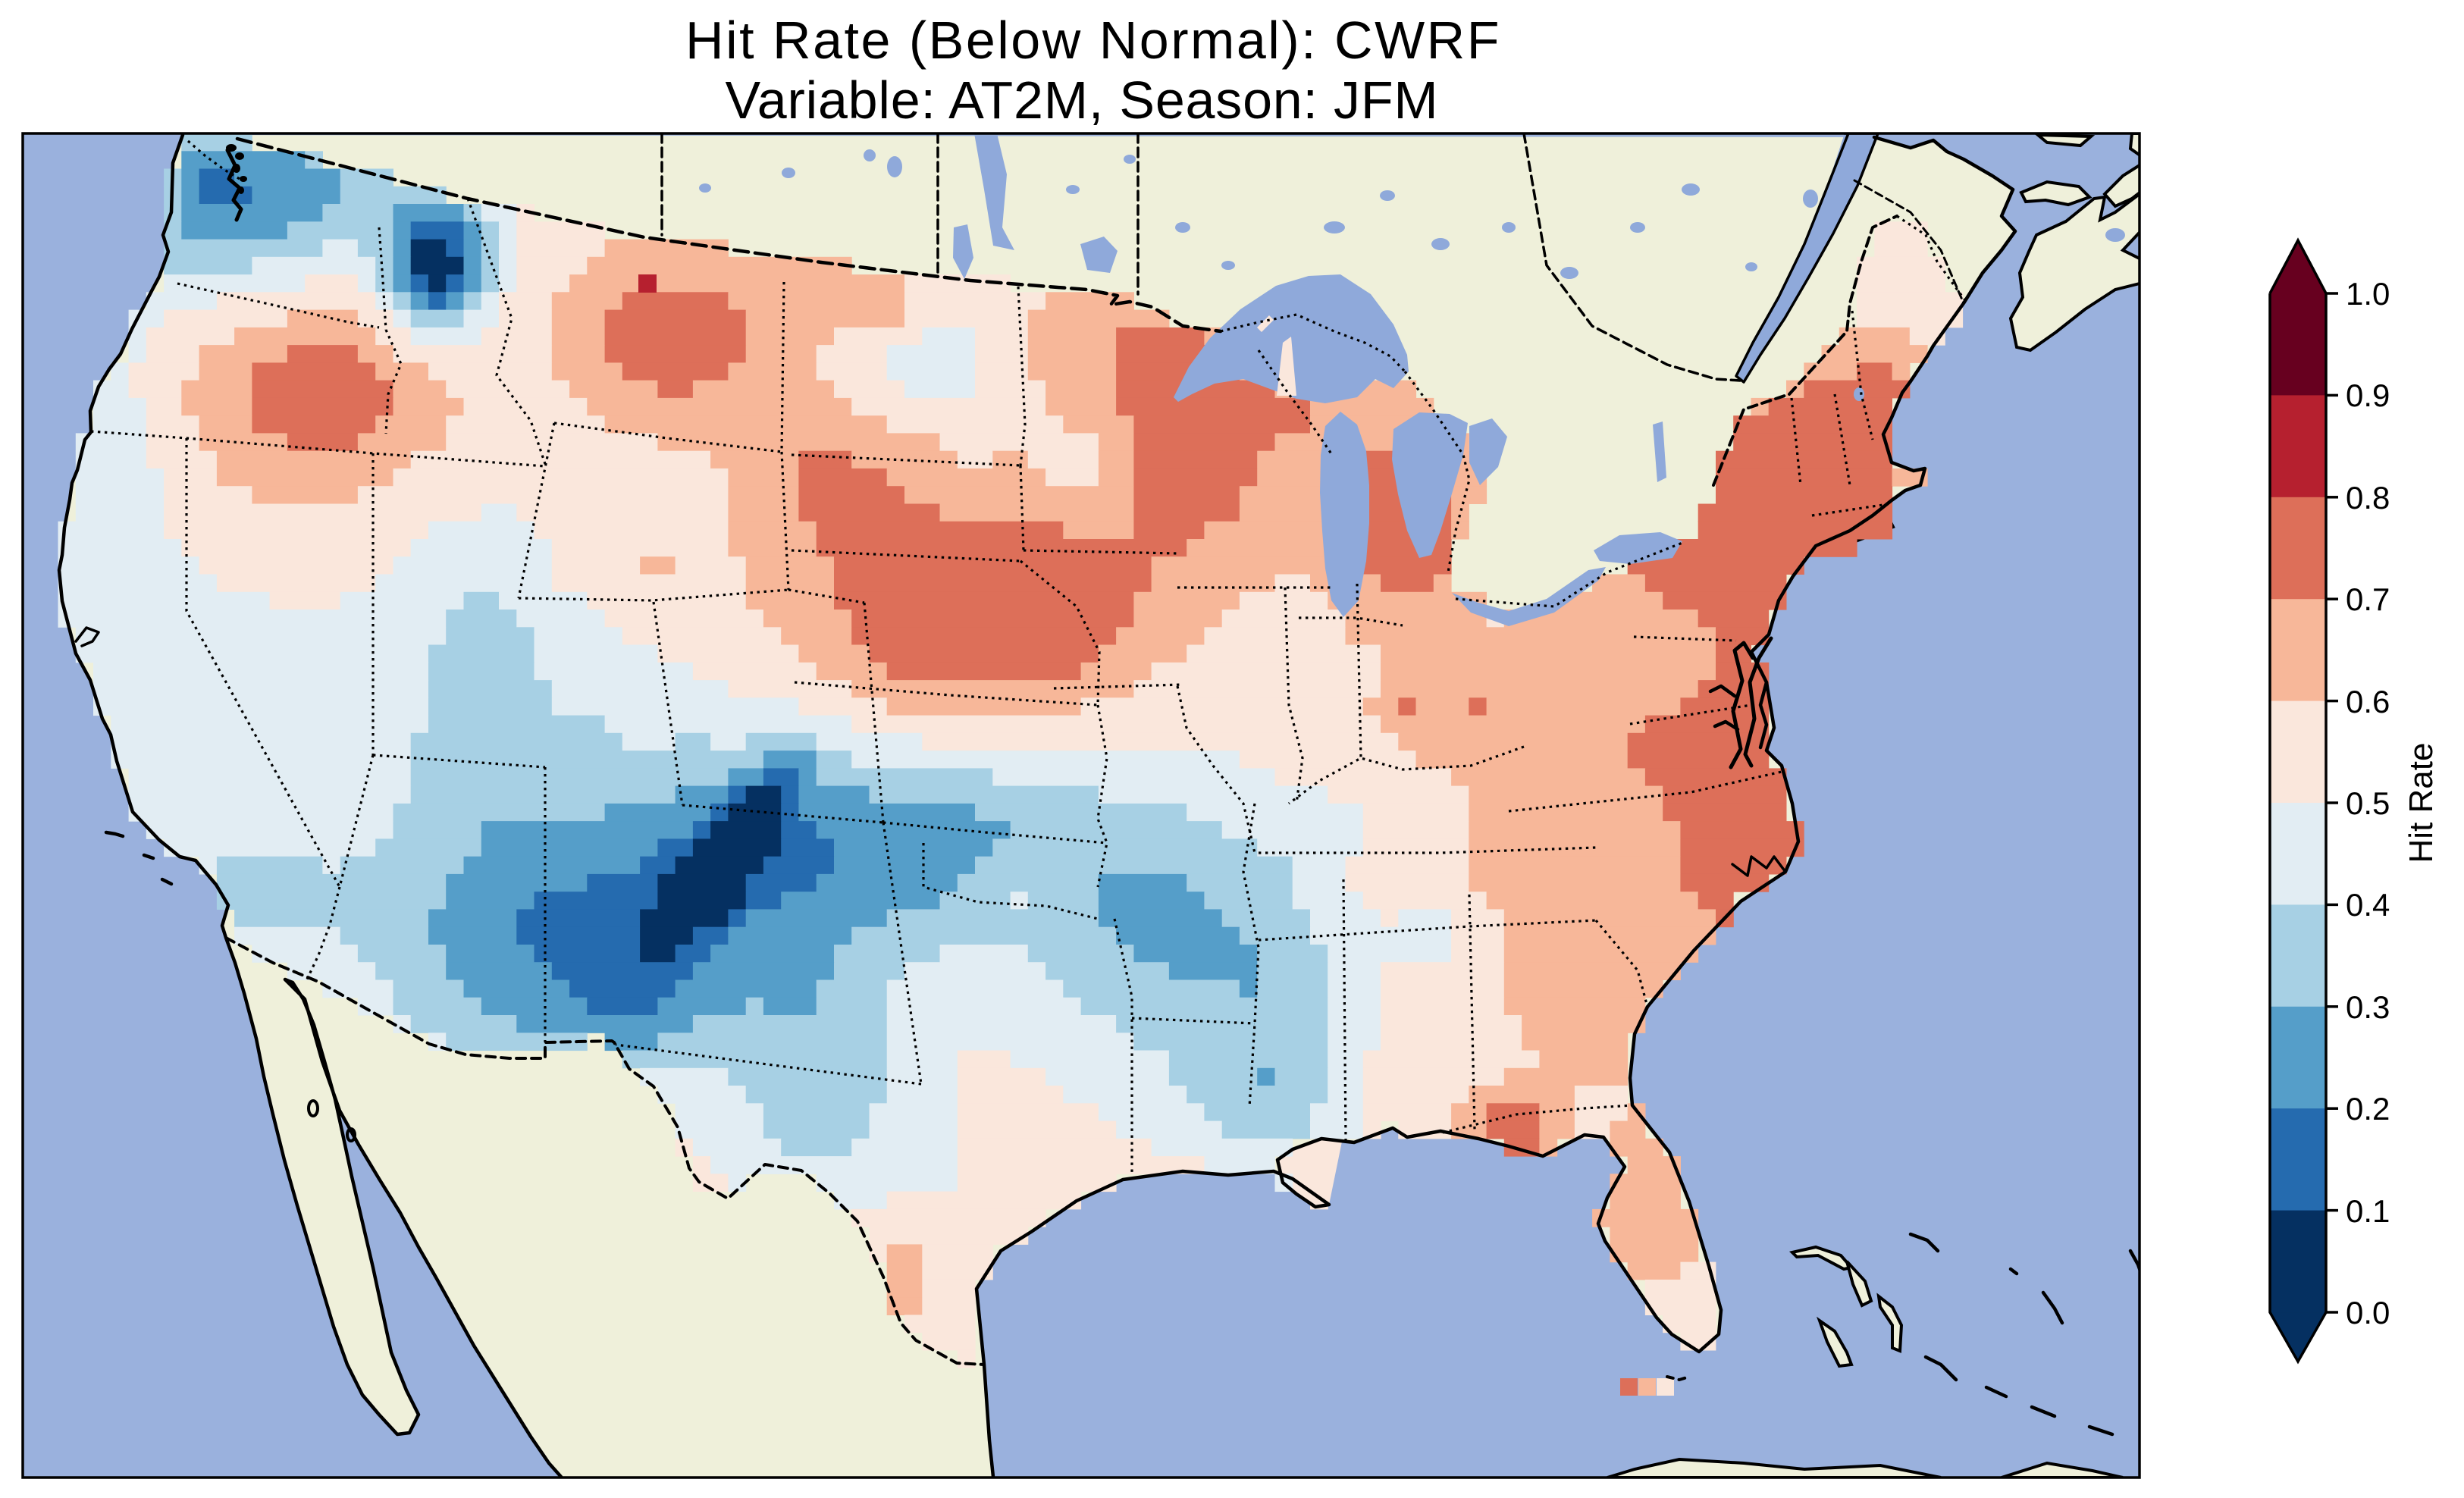 The width and height of the screenshot is (2464, 1498). What do you see at coordinates (2368, 294) in the screenshot?
I see `svg-text: 1.0` at bounding box center [2368, 294].